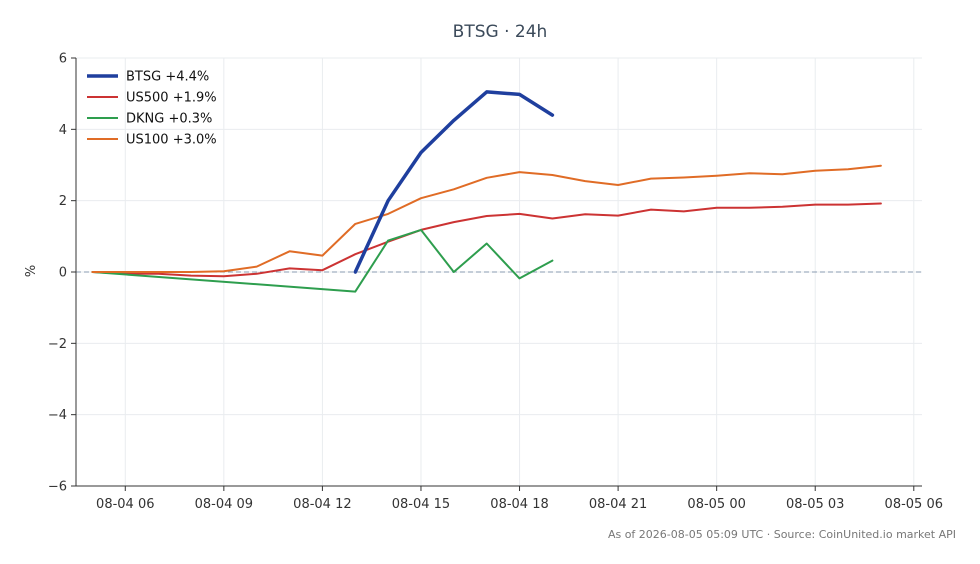 The image size is (980, 564). What do you see at coordinates (618, 504) in the screenshot?
I see `x-tick-label: 08-04 21` at bounding box center [618, 504].